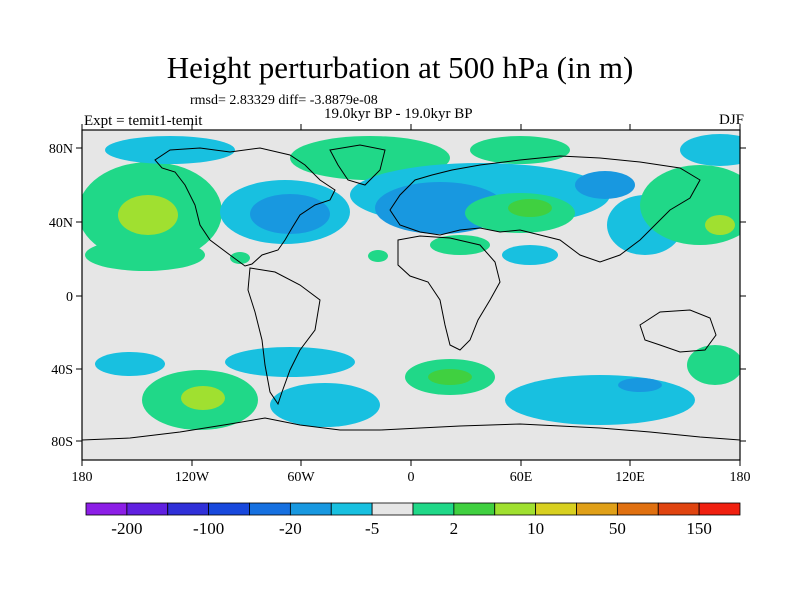 Image resolution: width=800 pixels, height=600 pixels. Describe the element at coordinates (62, 442) in the screenshot. I see `y-tick-label: 80S` at that location.